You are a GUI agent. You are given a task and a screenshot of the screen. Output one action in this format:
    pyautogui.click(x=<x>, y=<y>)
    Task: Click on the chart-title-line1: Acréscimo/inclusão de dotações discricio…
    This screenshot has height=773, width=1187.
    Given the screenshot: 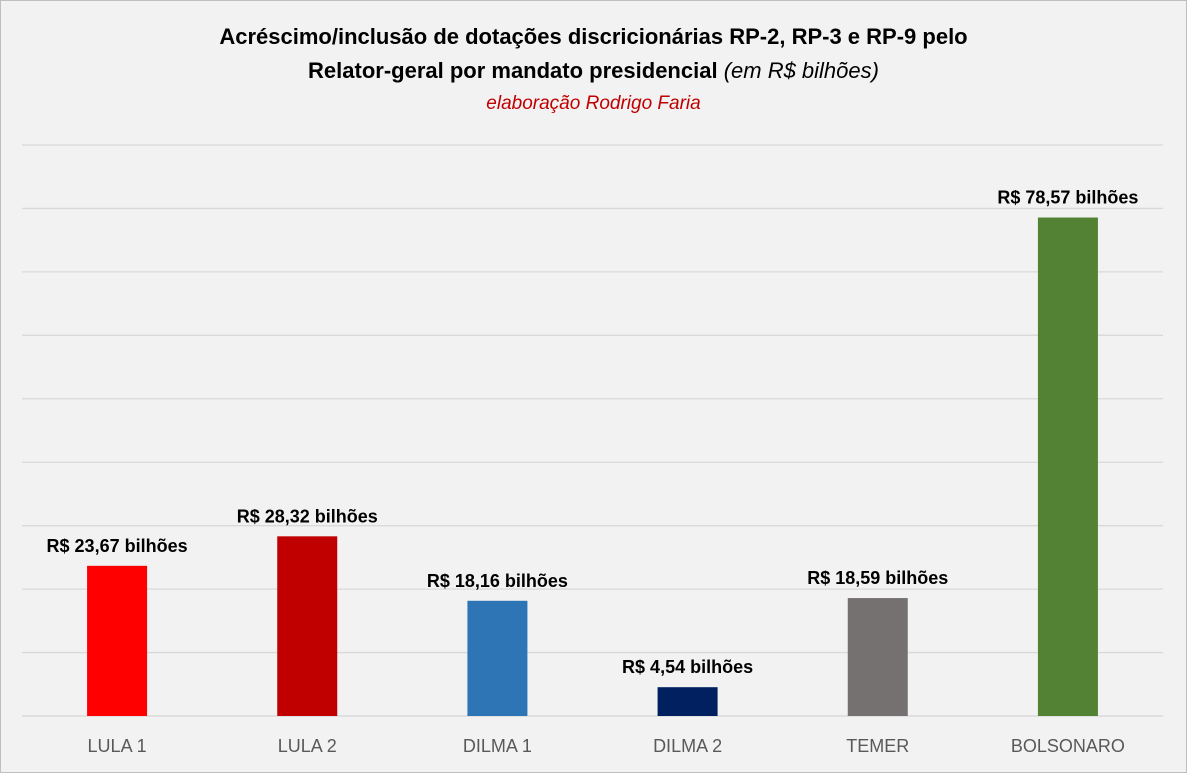 What is the action you would take?
    pyautogui.click(x=593, y=36)
    